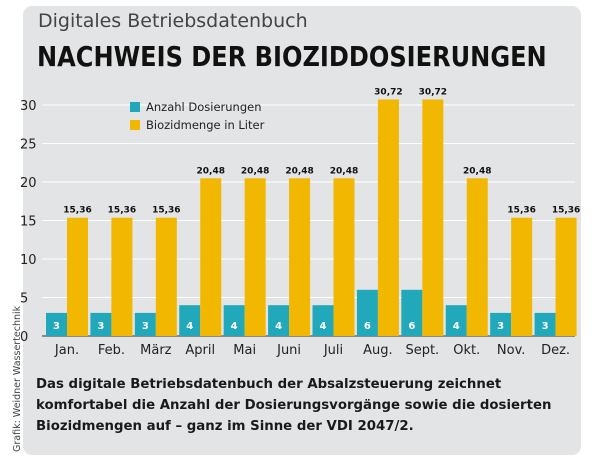 This screenshot has width=592, height=468. I want to click on chart-subtitle: Digitales Betriebsdatenbuch, so click(173, 21).